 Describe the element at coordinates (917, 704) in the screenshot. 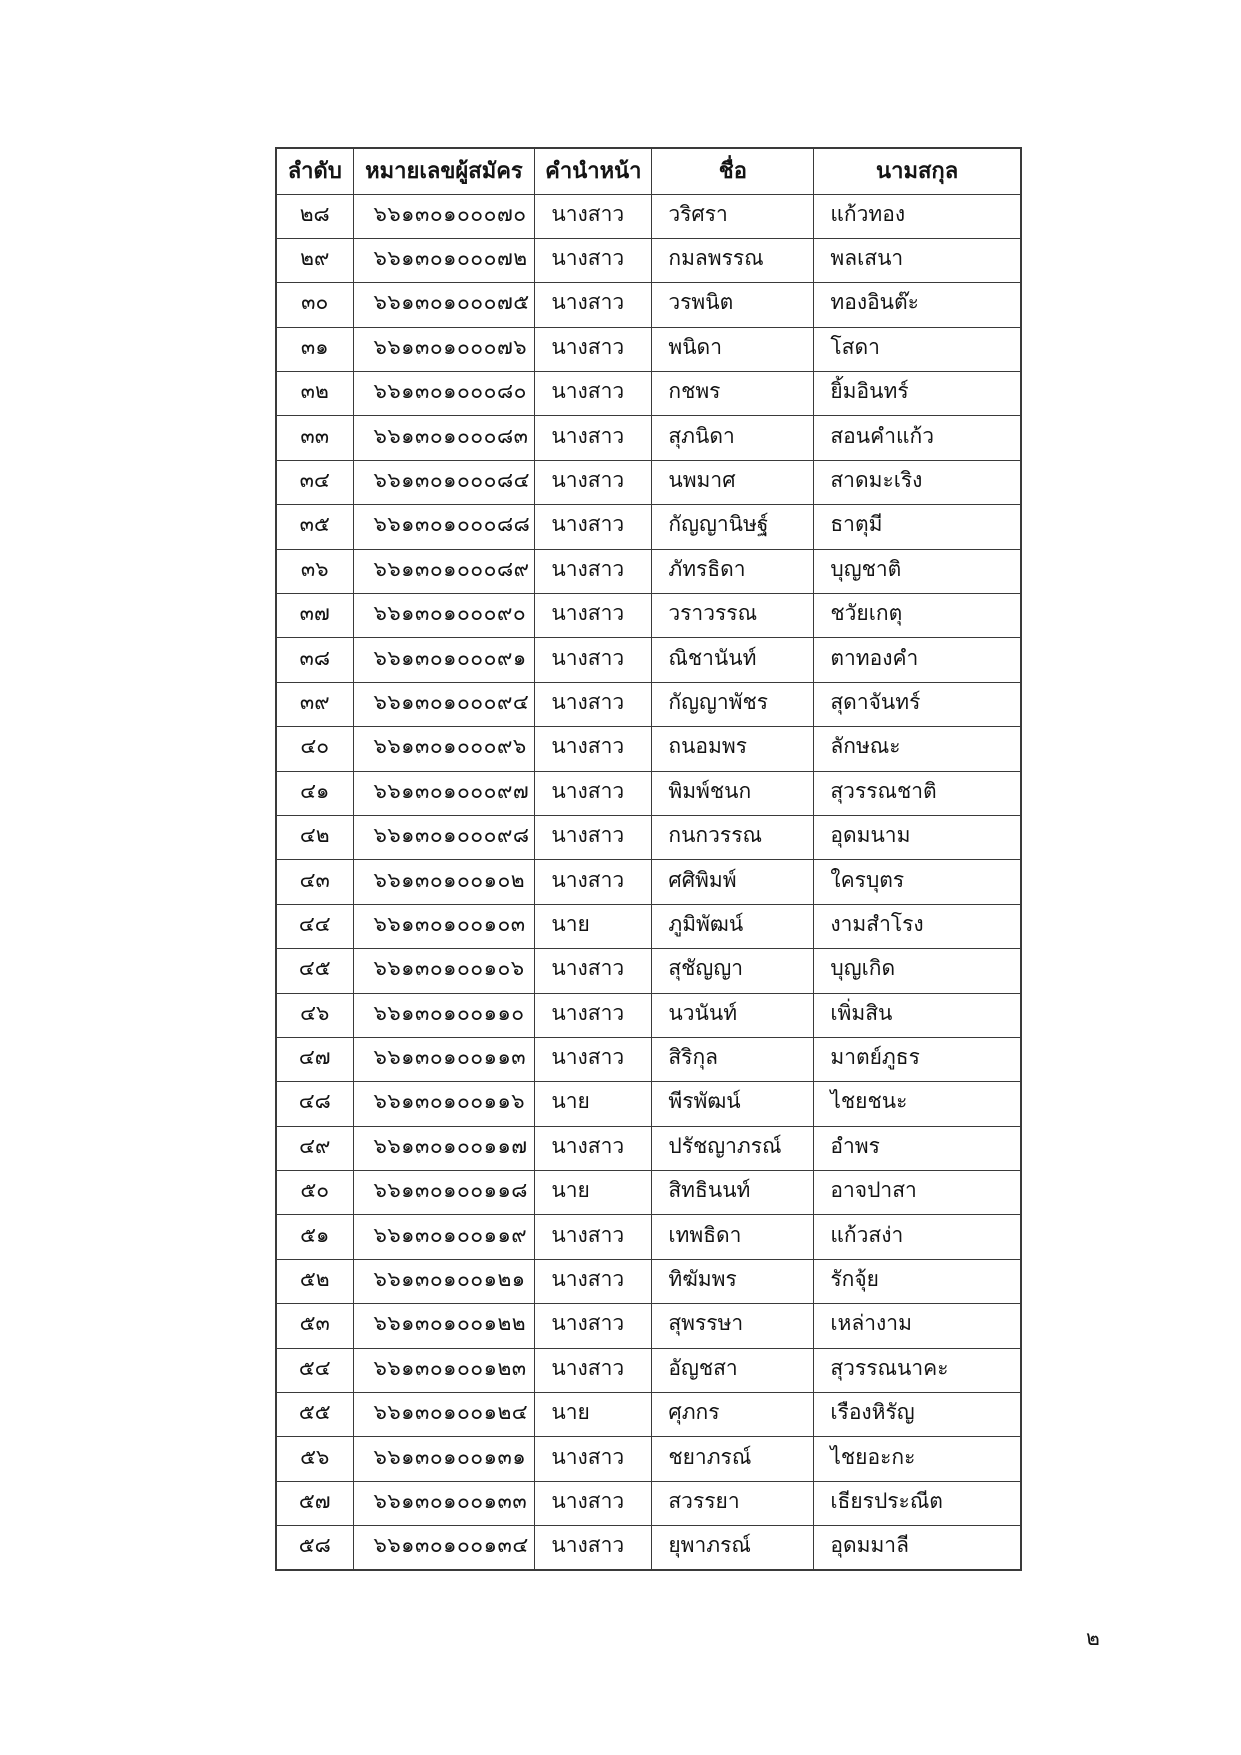

I see `cell-last-name: สุดาจันทร์` at that location.